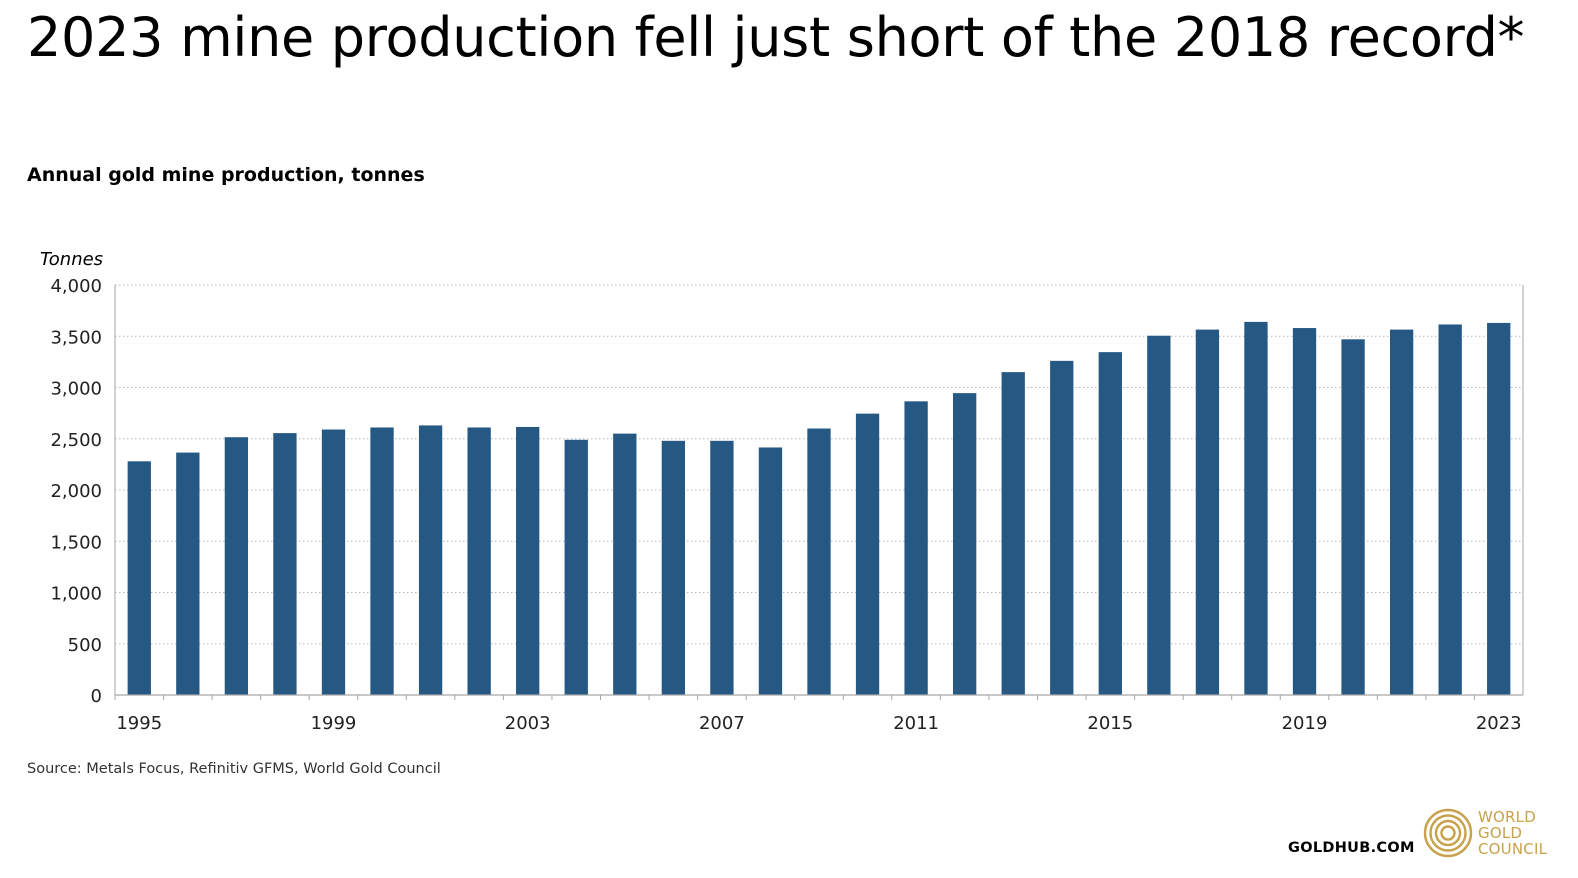  What do you see at coordinates (76, 389) in the screenshot?
I see `y-tick-label: 3,000` at bounding box center [76, 389].